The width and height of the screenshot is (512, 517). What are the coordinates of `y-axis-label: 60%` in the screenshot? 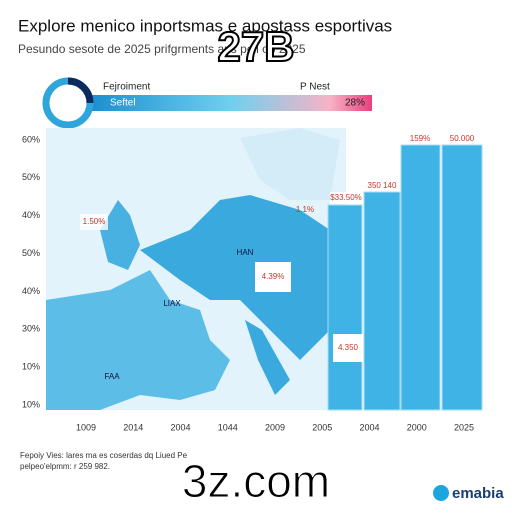 It's located at (31, 139).